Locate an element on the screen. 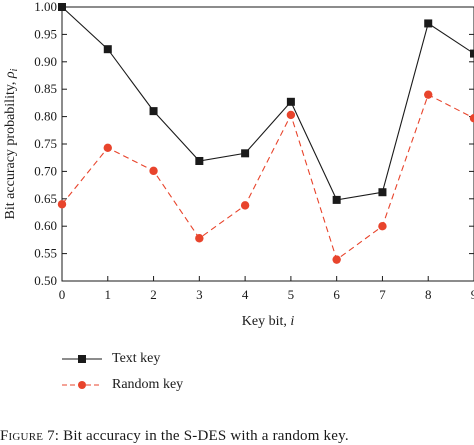 Image resolution: width=474 pixels, height=445 pixels. y-tick-label: 0.50 is located at coordinates (45, 280).